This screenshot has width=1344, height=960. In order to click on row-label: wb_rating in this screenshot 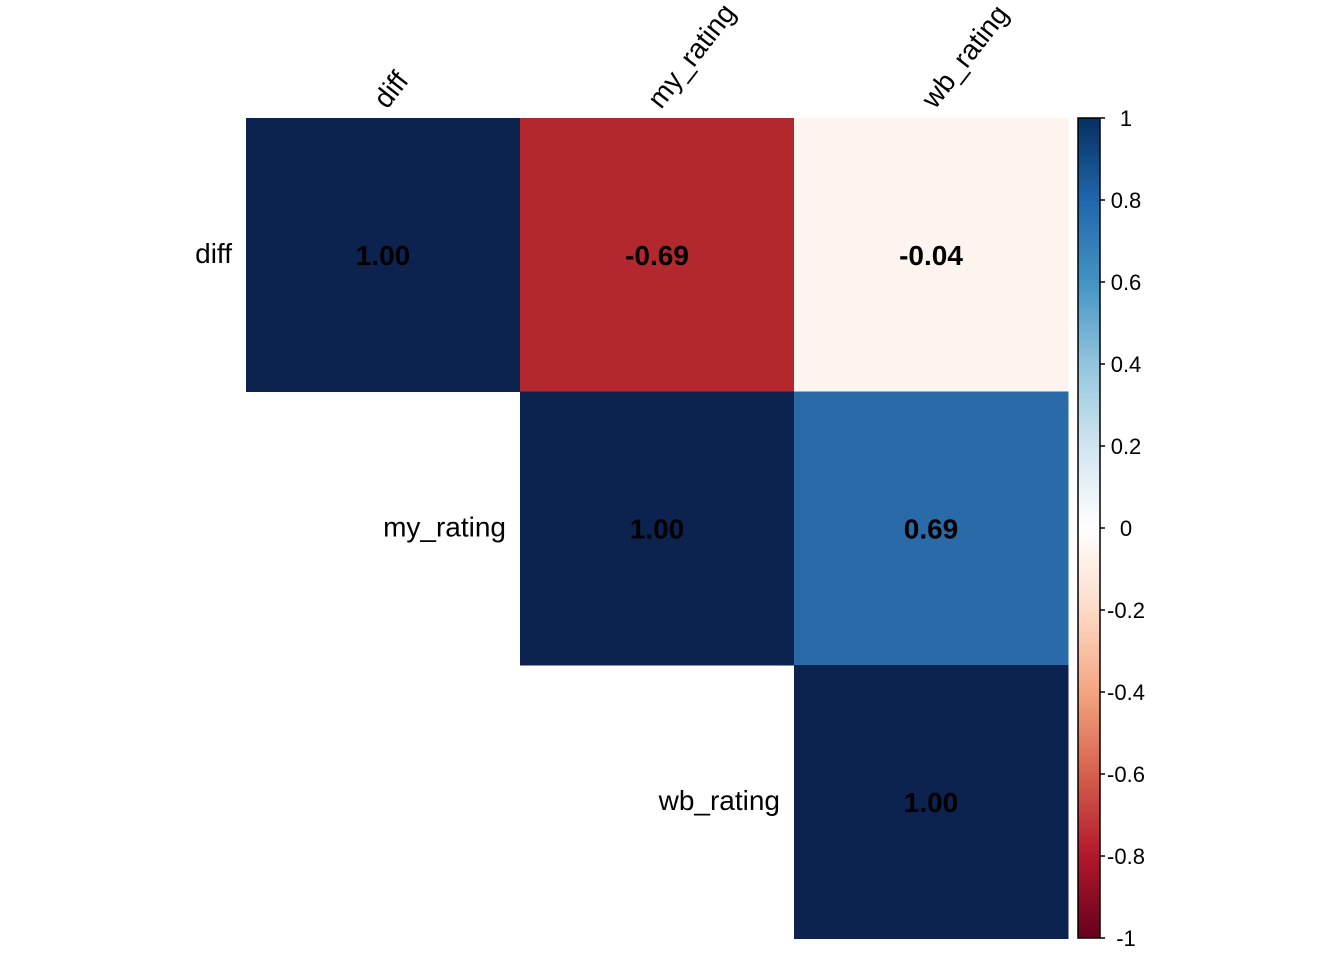, I will do `click(719, 800)`.